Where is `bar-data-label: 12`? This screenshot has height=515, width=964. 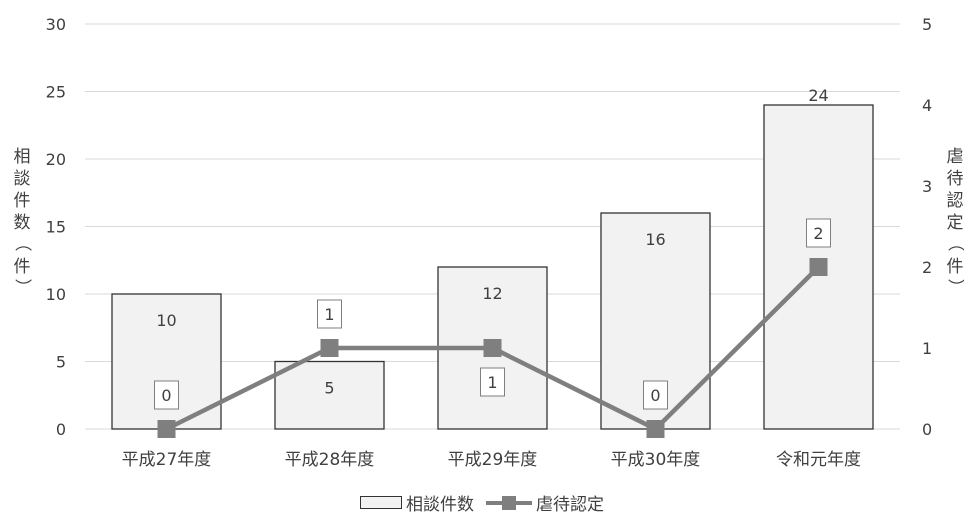 bar-data-label: 12 is located at coordinates (492, 293).